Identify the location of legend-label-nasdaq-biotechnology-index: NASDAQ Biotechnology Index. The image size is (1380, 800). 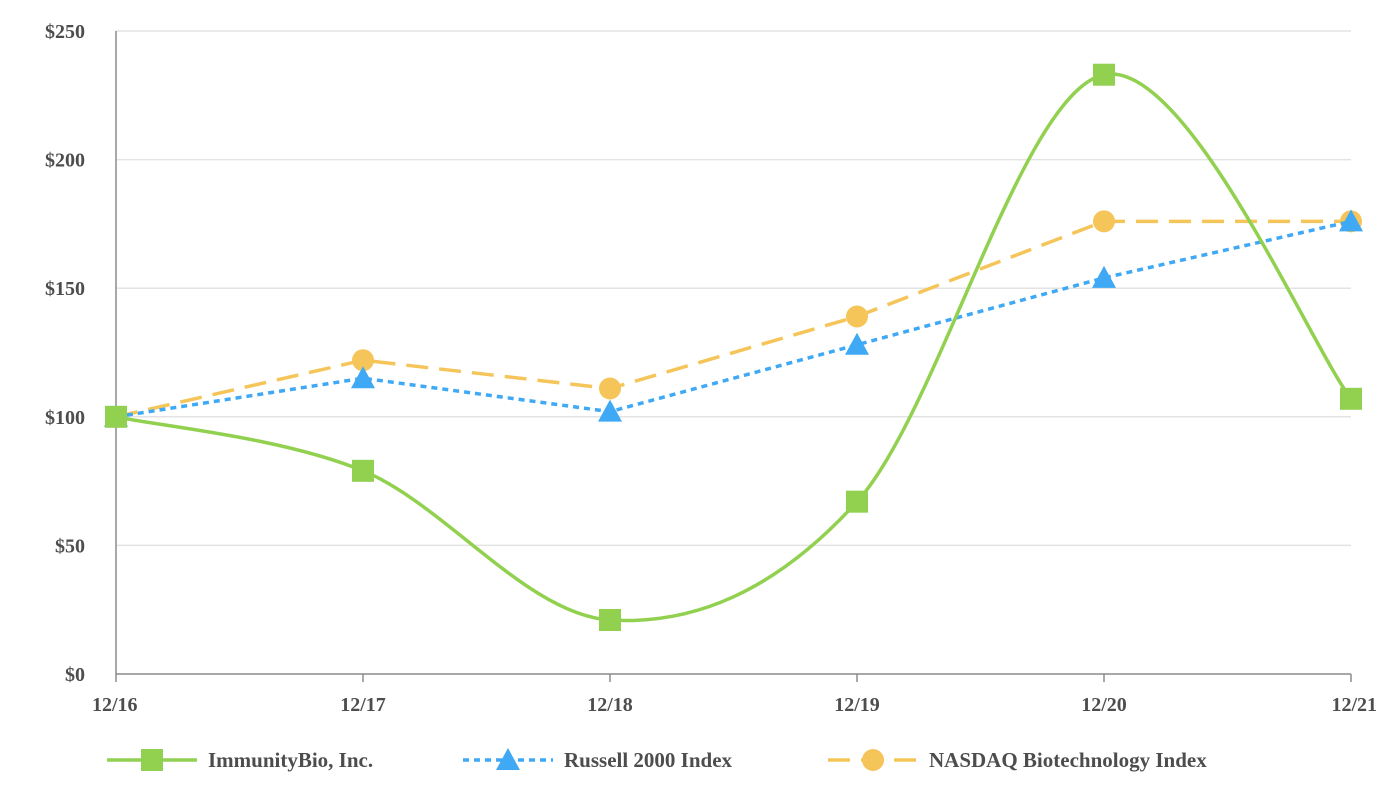
(1068, 760).